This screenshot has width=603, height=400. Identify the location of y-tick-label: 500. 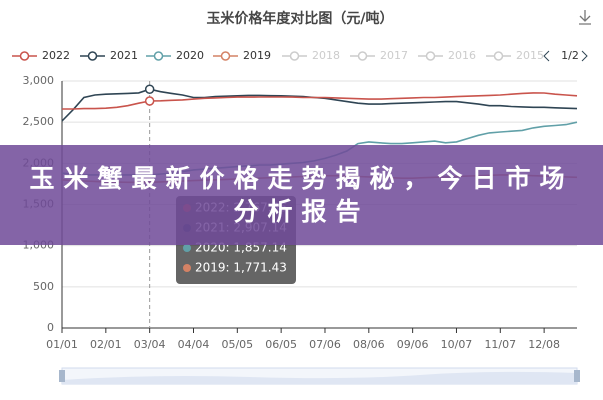
(43, 286).